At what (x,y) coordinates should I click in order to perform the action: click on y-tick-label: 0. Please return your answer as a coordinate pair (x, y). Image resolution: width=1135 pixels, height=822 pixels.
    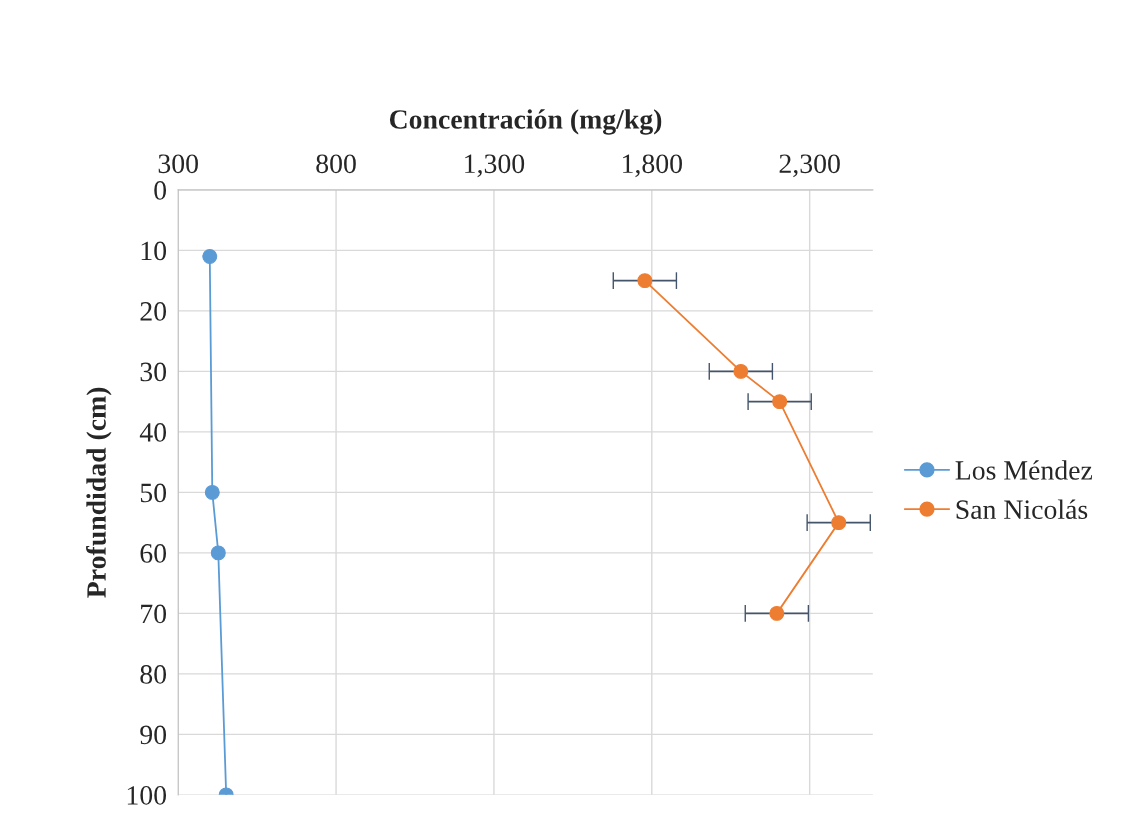
    Looking at the image, I should click on (160, 190).